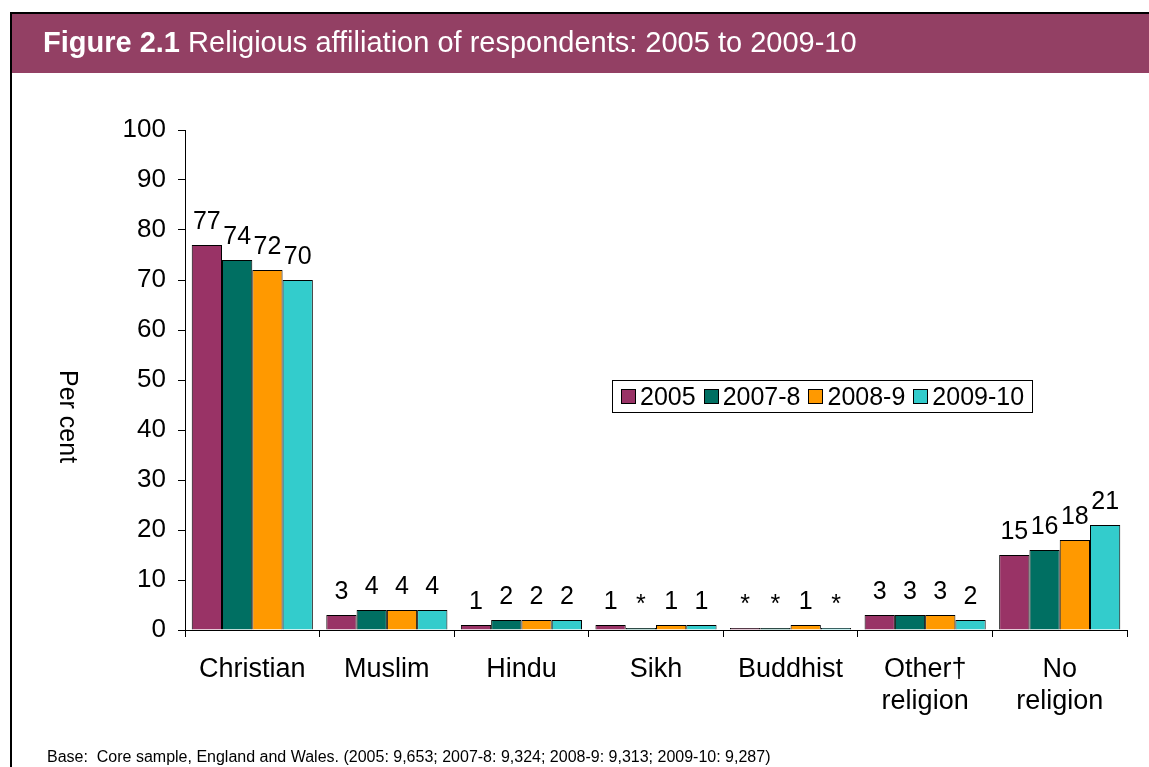 The image size is (1149, 767). Describe the element at coordinates (151, 178) in the screenshot. I see `y-tick-label: 90` at that location.